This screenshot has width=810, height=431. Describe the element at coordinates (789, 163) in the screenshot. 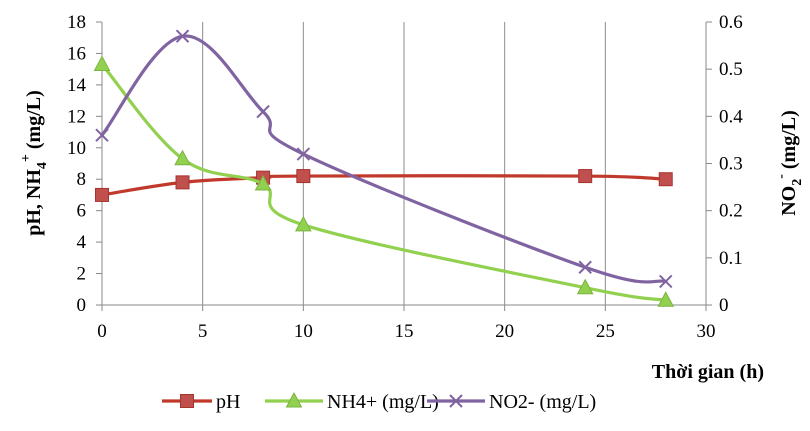

I see `y-axis-title-right: NO2- (mg/L)` at that location.